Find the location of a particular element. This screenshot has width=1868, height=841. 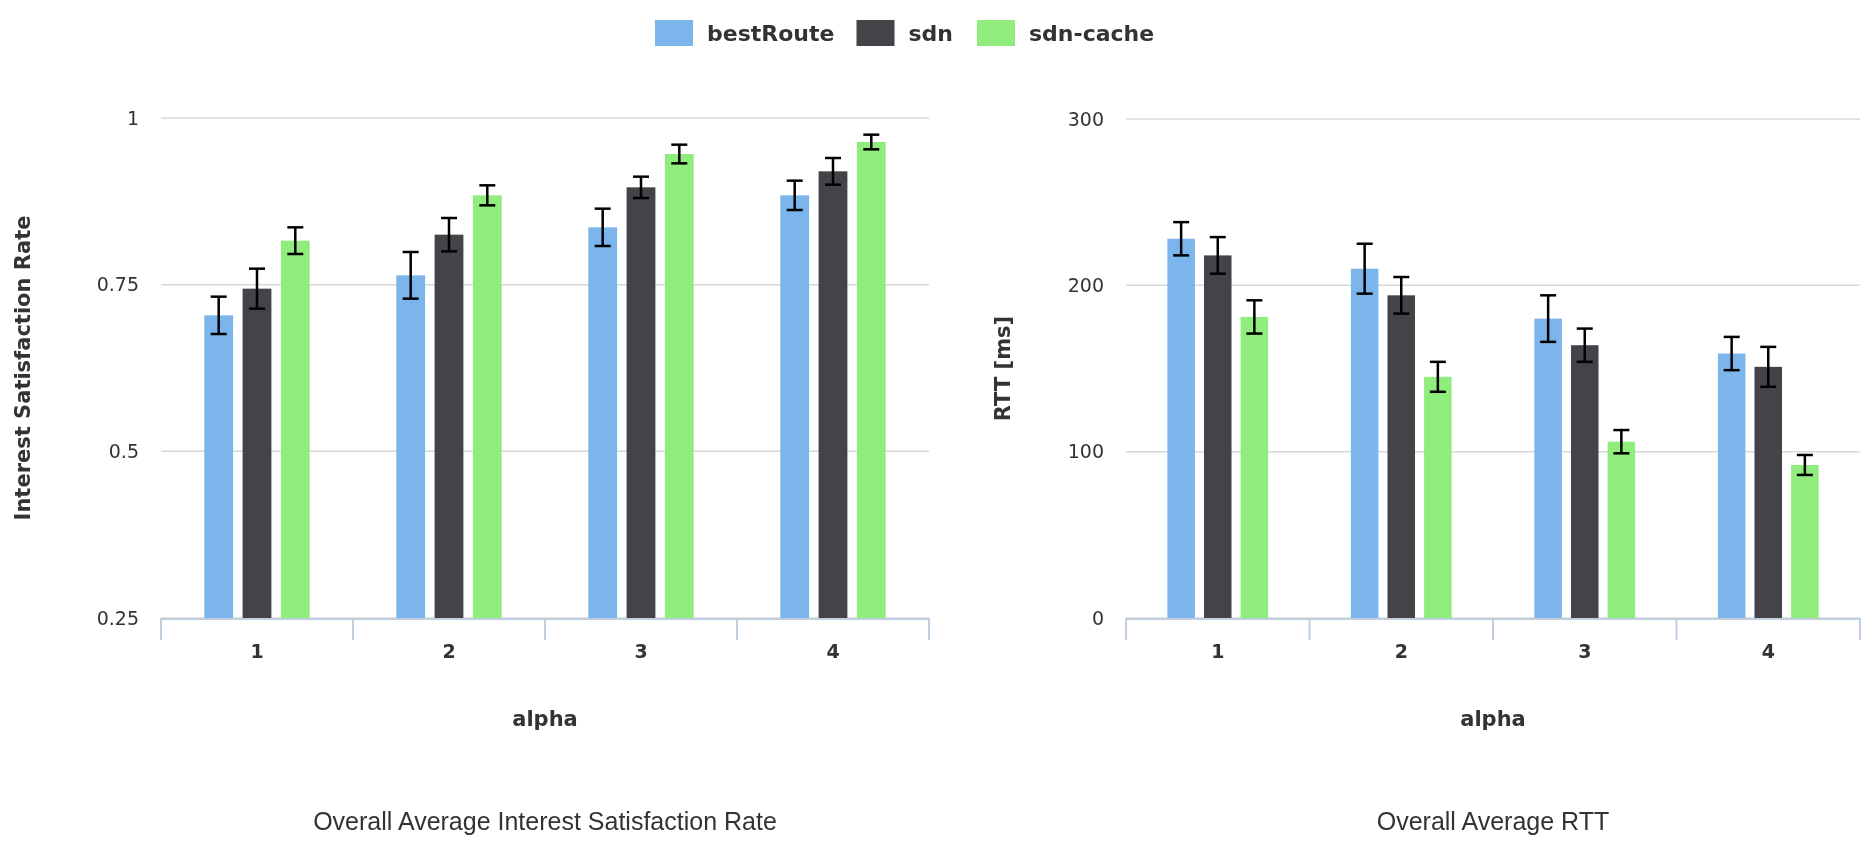

y-tick-label: 0 is located at coordinates (1097, 617).